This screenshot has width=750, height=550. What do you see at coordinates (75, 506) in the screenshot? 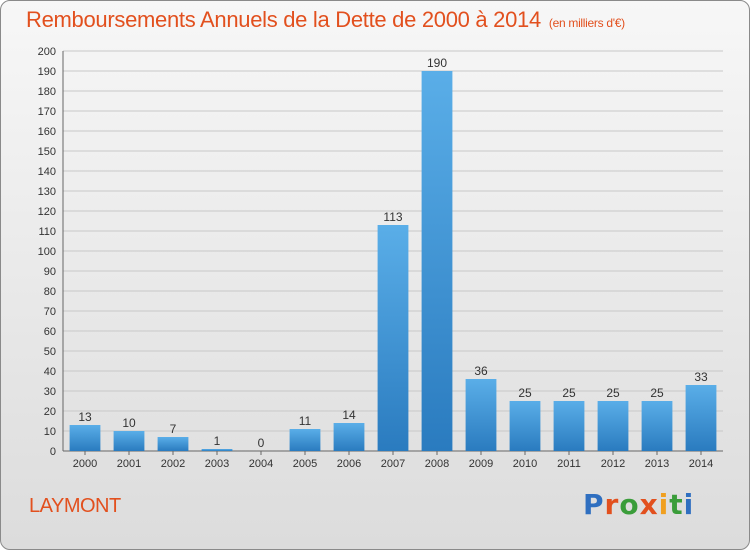
I see `commune-name: LAYMONT` at bounding box center [75, 506].